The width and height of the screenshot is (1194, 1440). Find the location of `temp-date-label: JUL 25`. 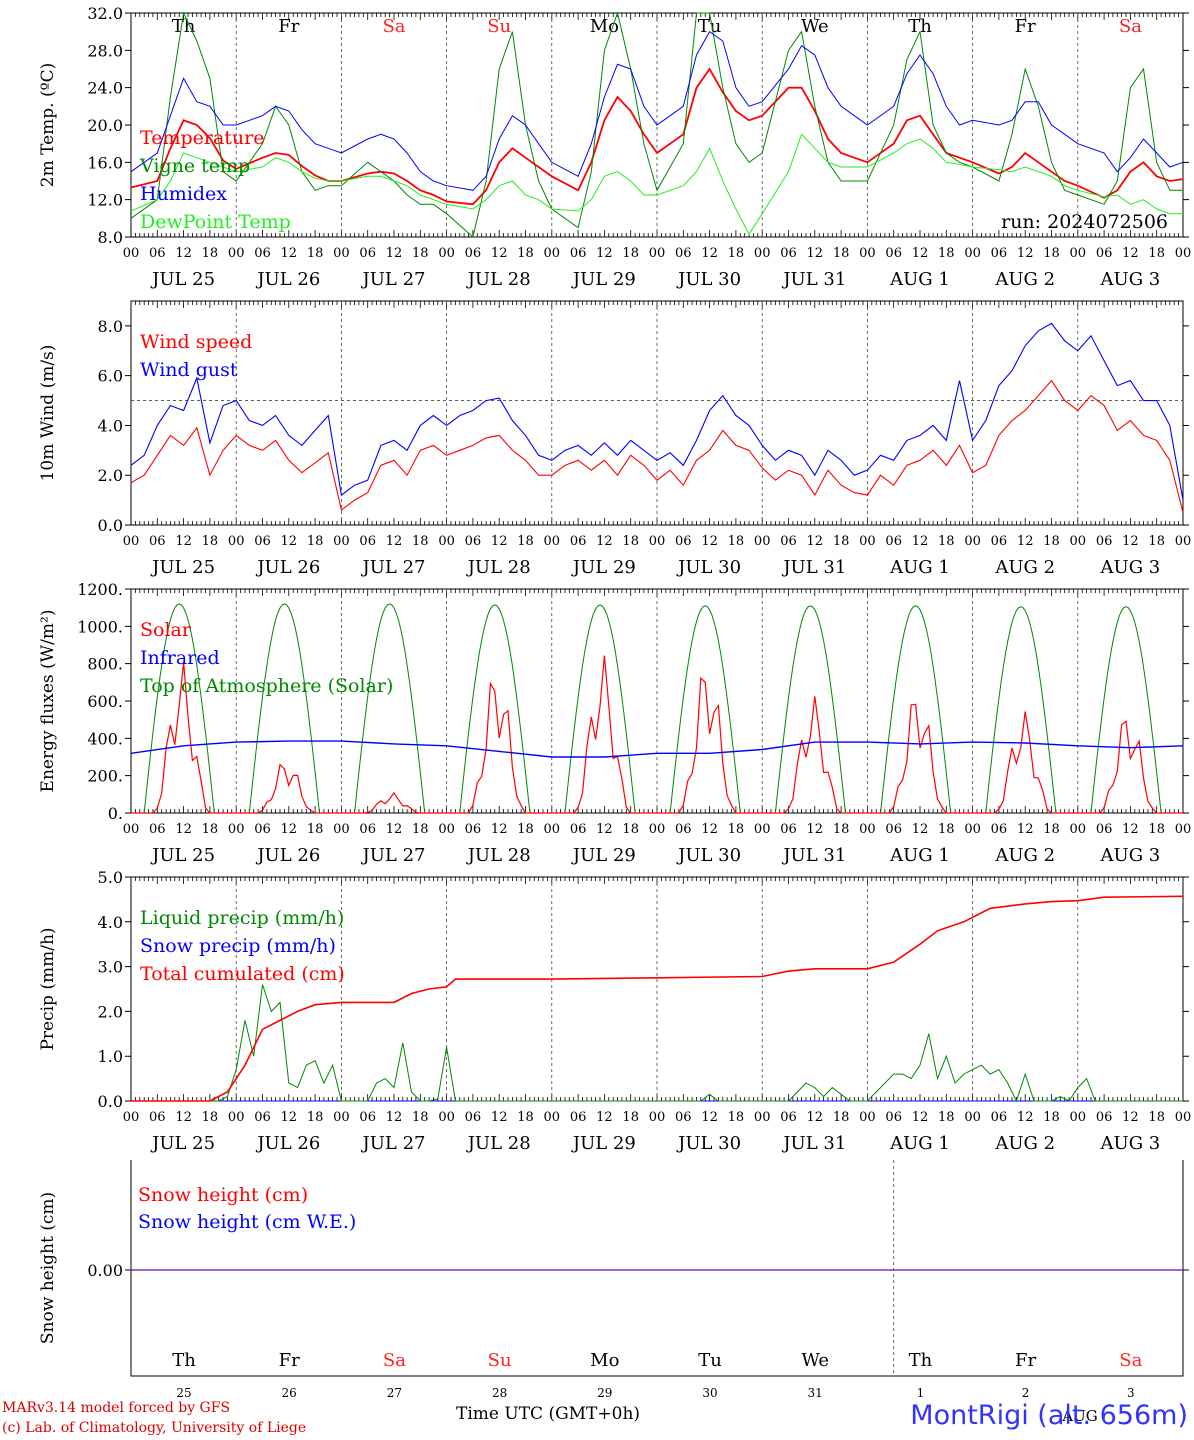

temp-date-label: JUL 25 is located at coordinates (182, 279).